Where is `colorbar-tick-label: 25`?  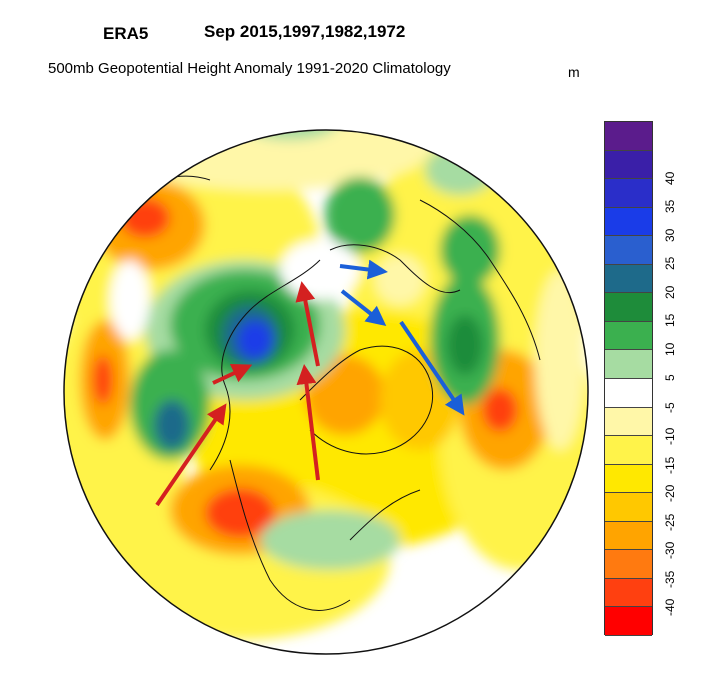
colorbar-tick-label: 25 is located at coordinates (670, 264).